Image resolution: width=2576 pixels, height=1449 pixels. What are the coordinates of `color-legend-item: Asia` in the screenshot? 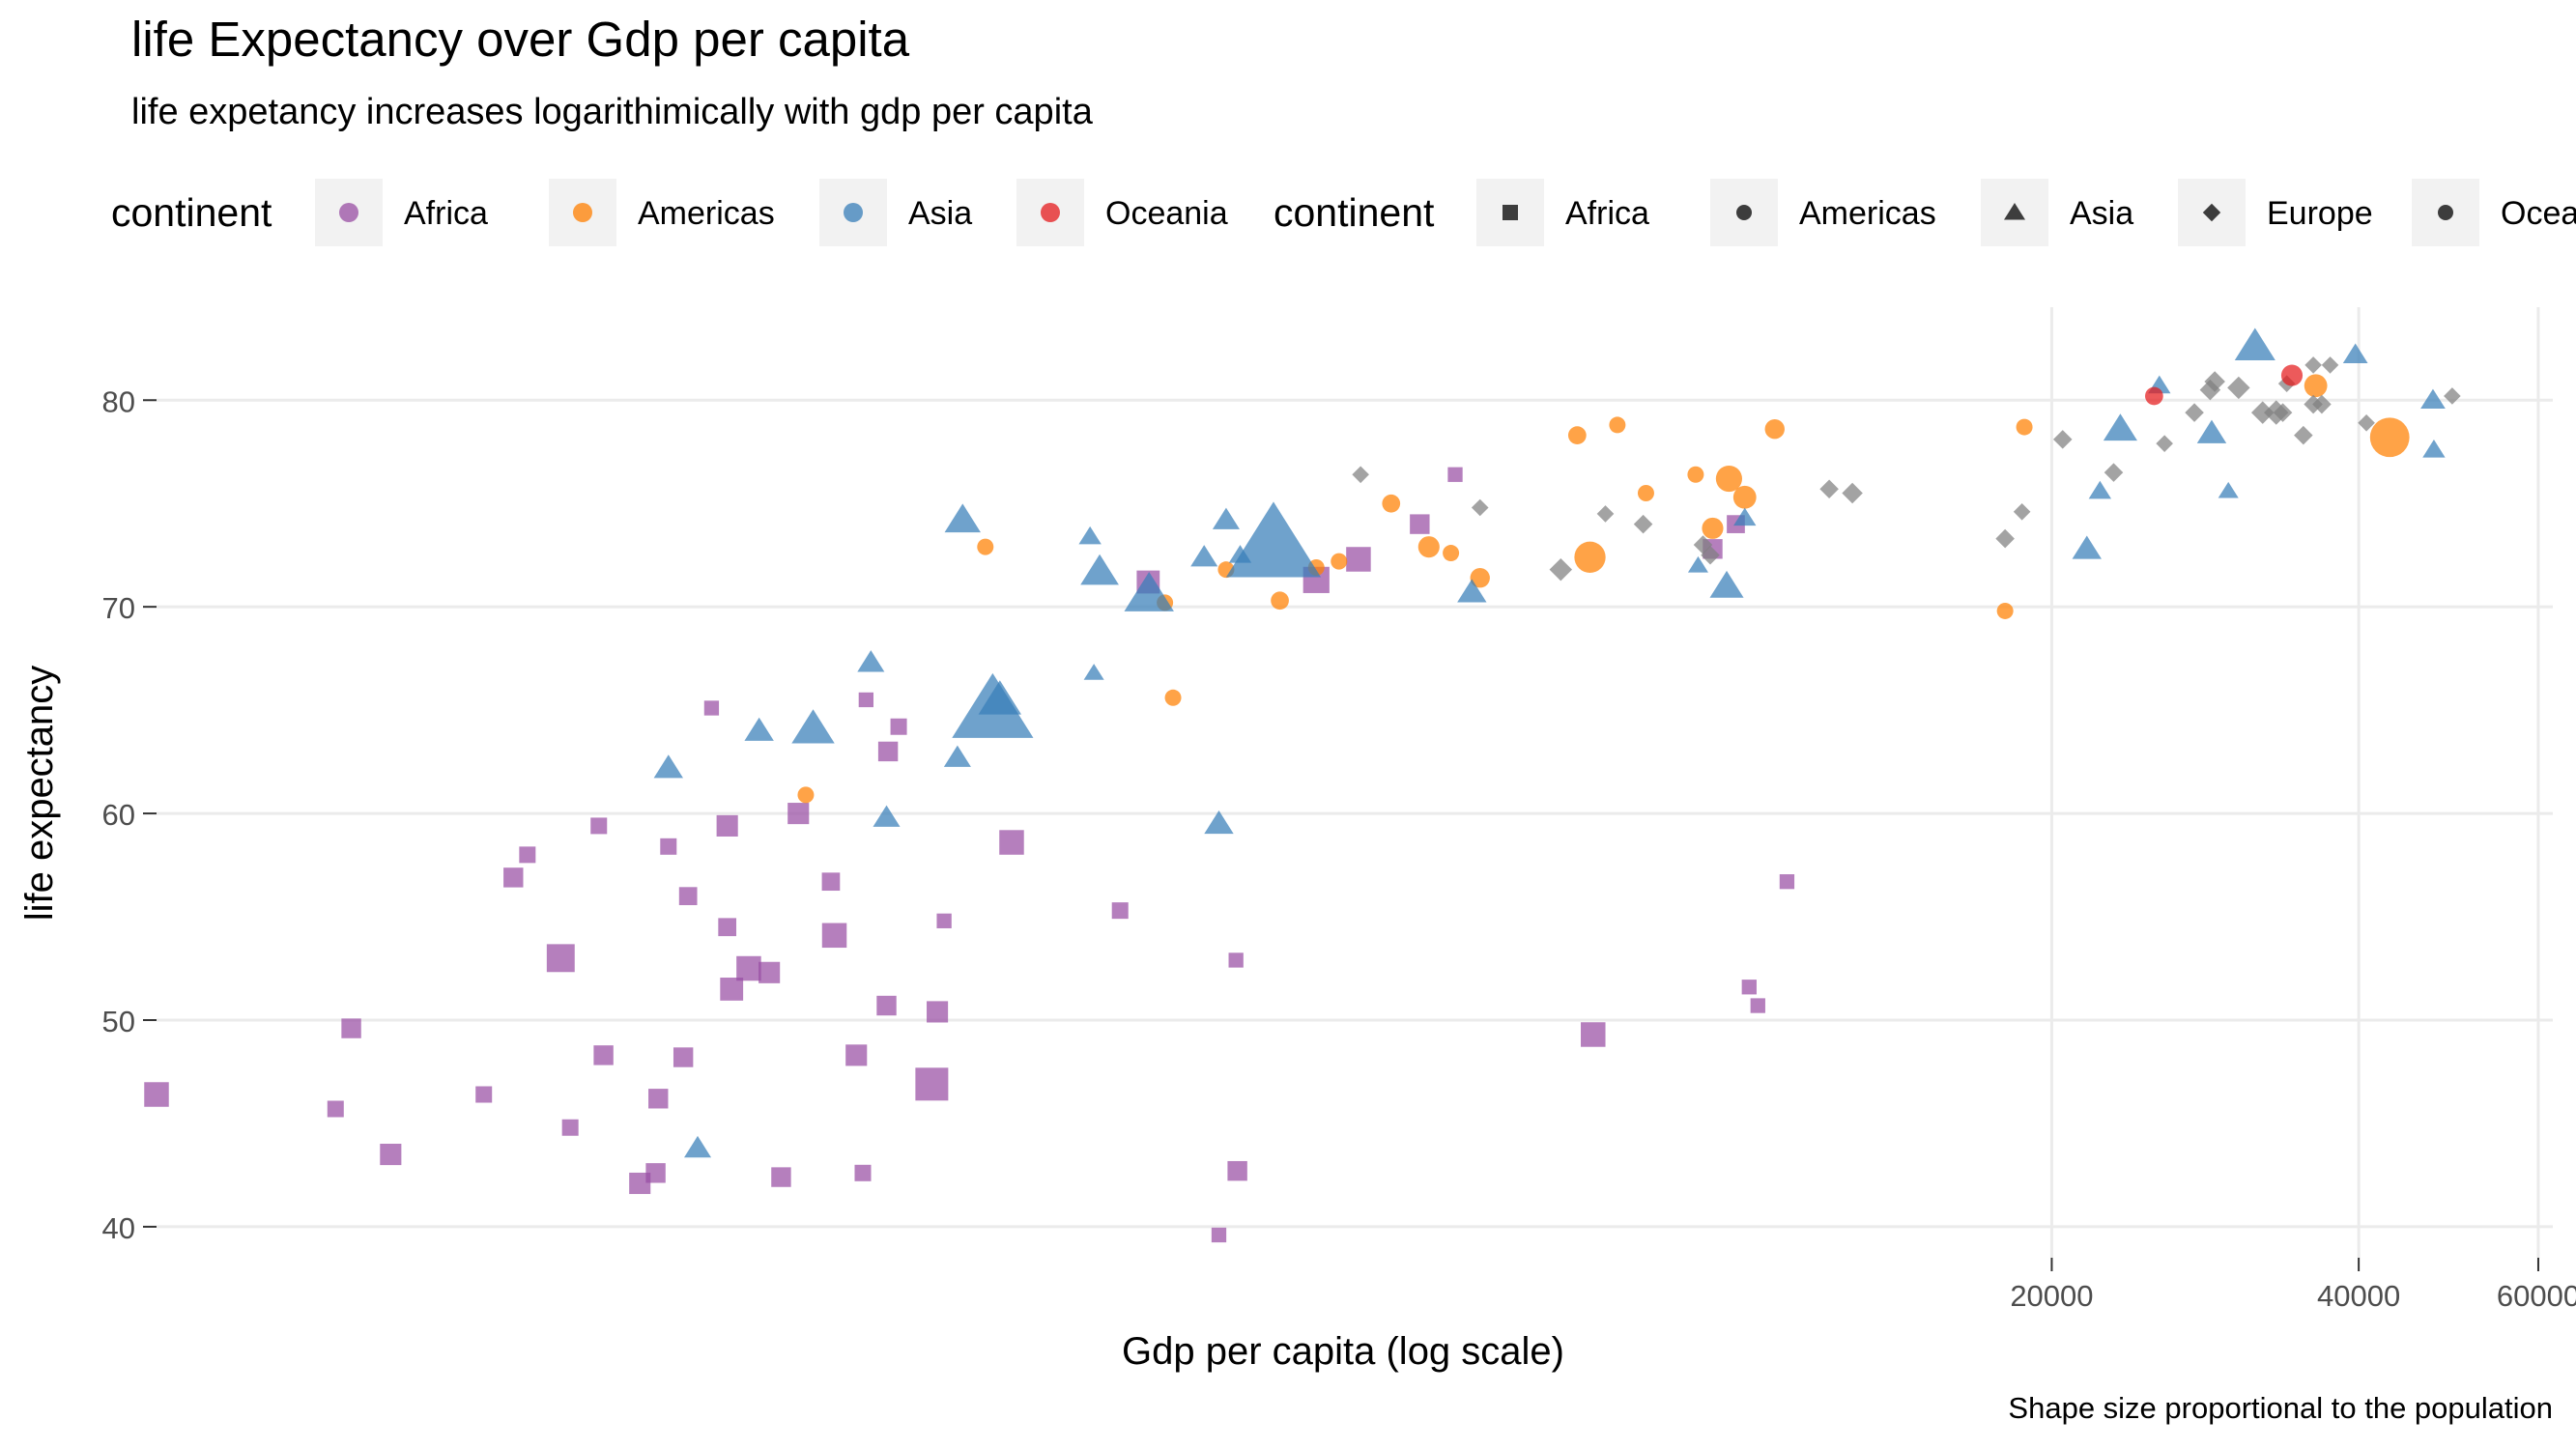 It's located at (896, 212).